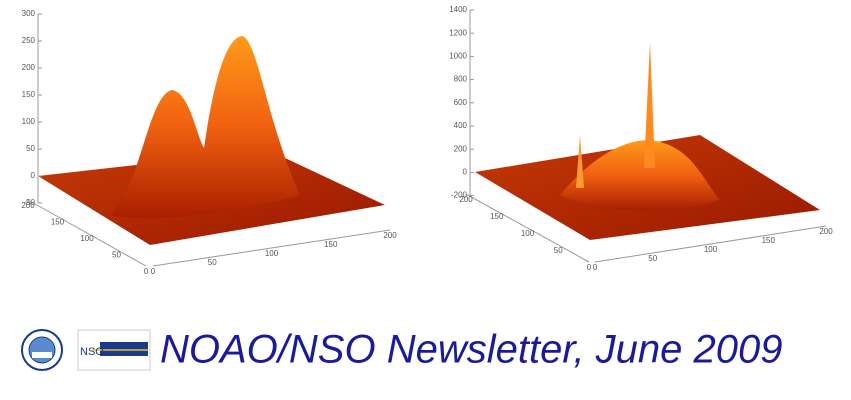  Describe the element at coordinates (114, 350) in the screenshot. I see `nso-logo: NSO` at that location.